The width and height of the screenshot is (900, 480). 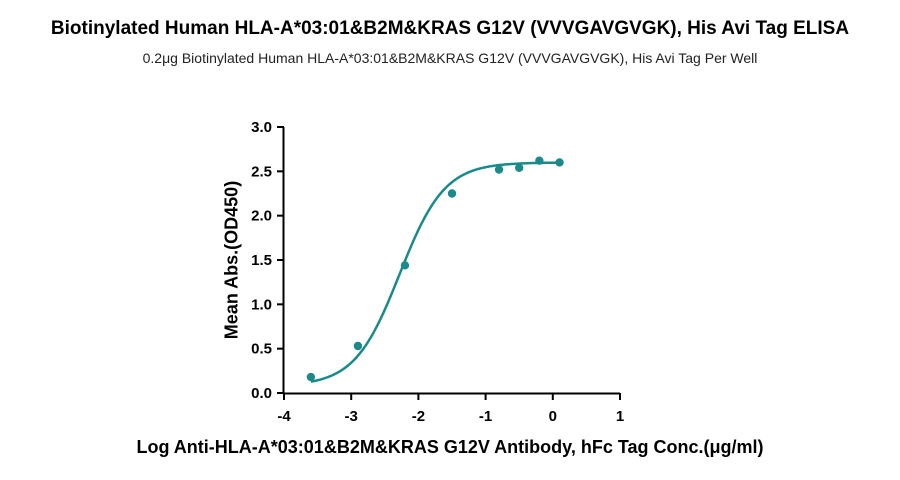 What do you see at coordinates (261, 349) in the screenshot?
I see `y-tick-label: 0.5` at bounding box center [261, 349].